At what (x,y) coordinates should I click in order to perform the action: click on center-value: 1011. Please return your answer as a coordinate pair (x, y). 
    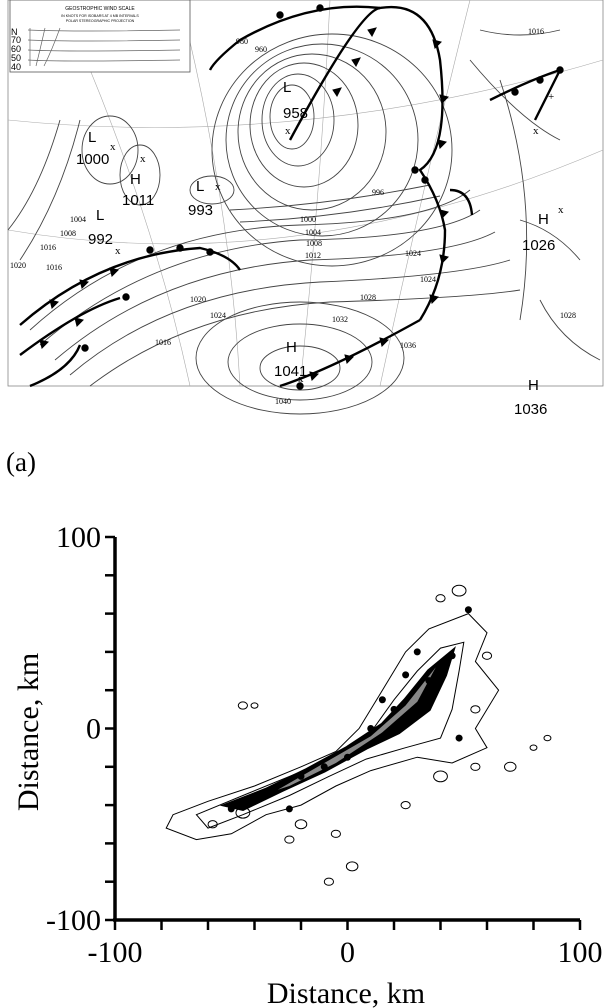
    Looking at the image, I should click on (138, 200).